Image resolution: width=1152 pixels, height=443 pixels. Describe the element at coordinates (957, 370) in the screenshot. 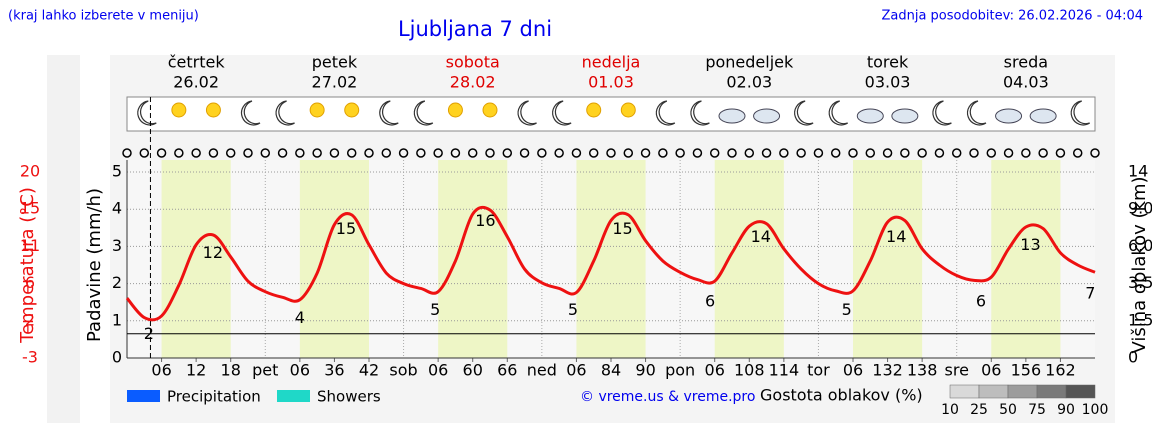

I see `x-tick-label: sre` at that location.